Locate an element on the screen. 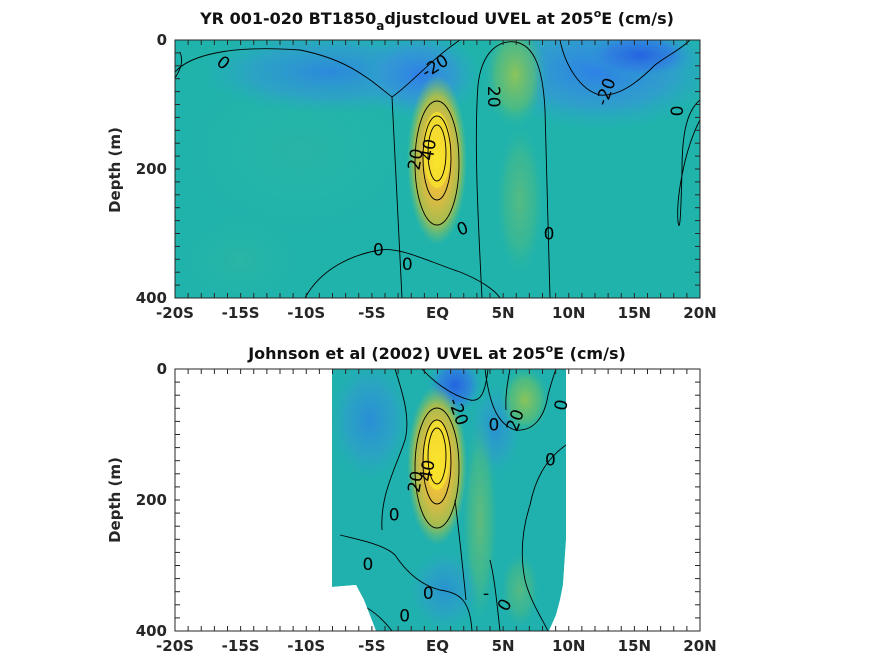  y-axis-label-bottom: Depth (m) is located at coordinates (115, 500).